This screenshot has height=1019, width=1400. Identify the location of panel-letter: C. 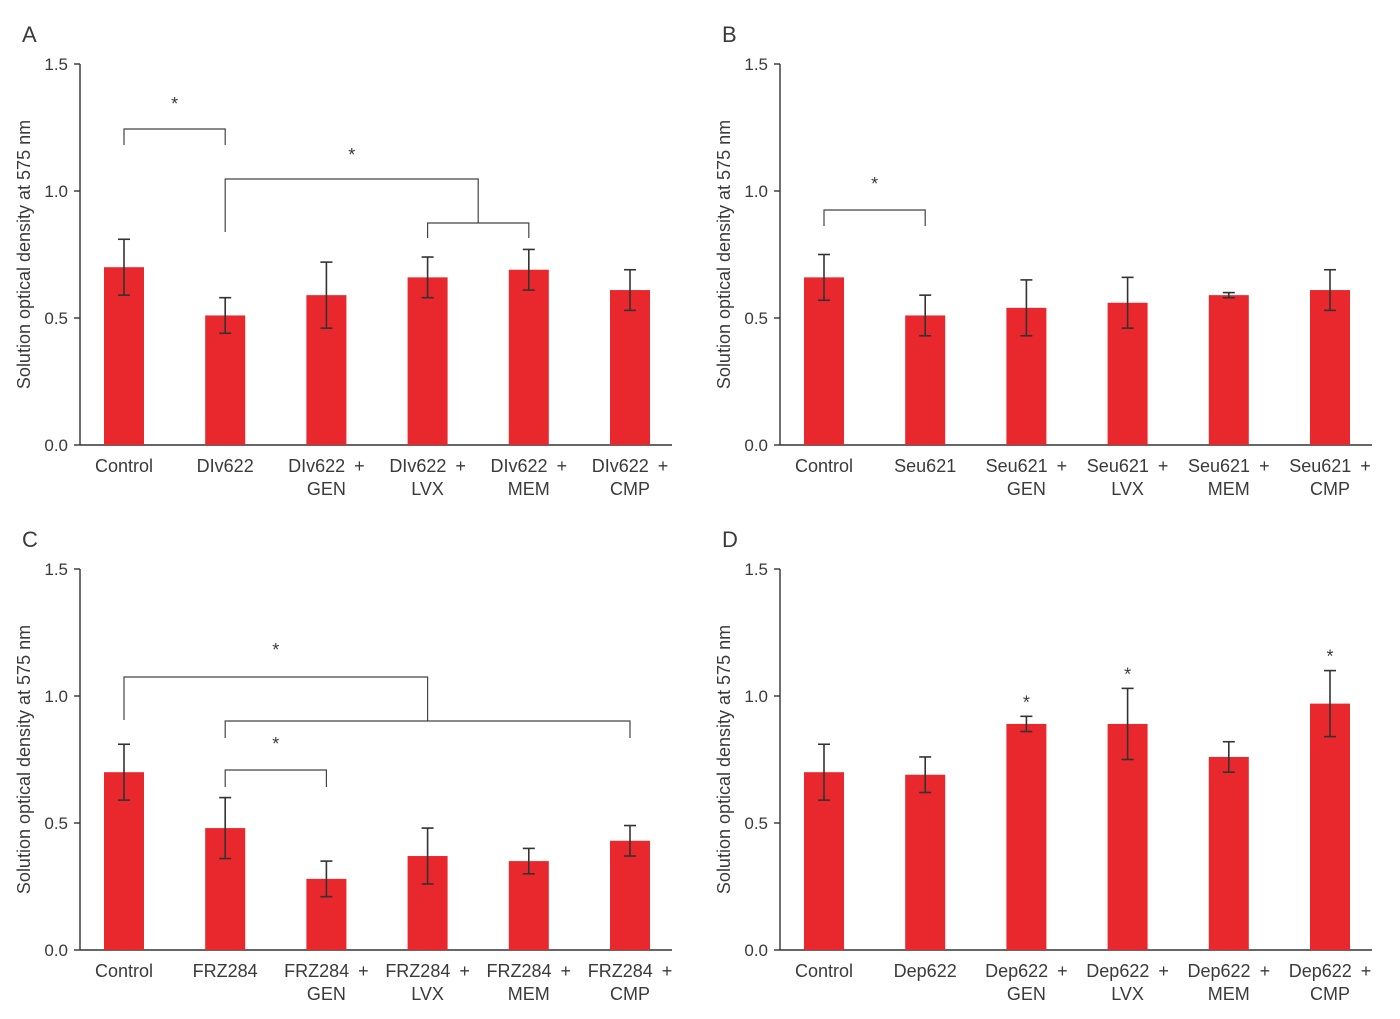
(30, 539).